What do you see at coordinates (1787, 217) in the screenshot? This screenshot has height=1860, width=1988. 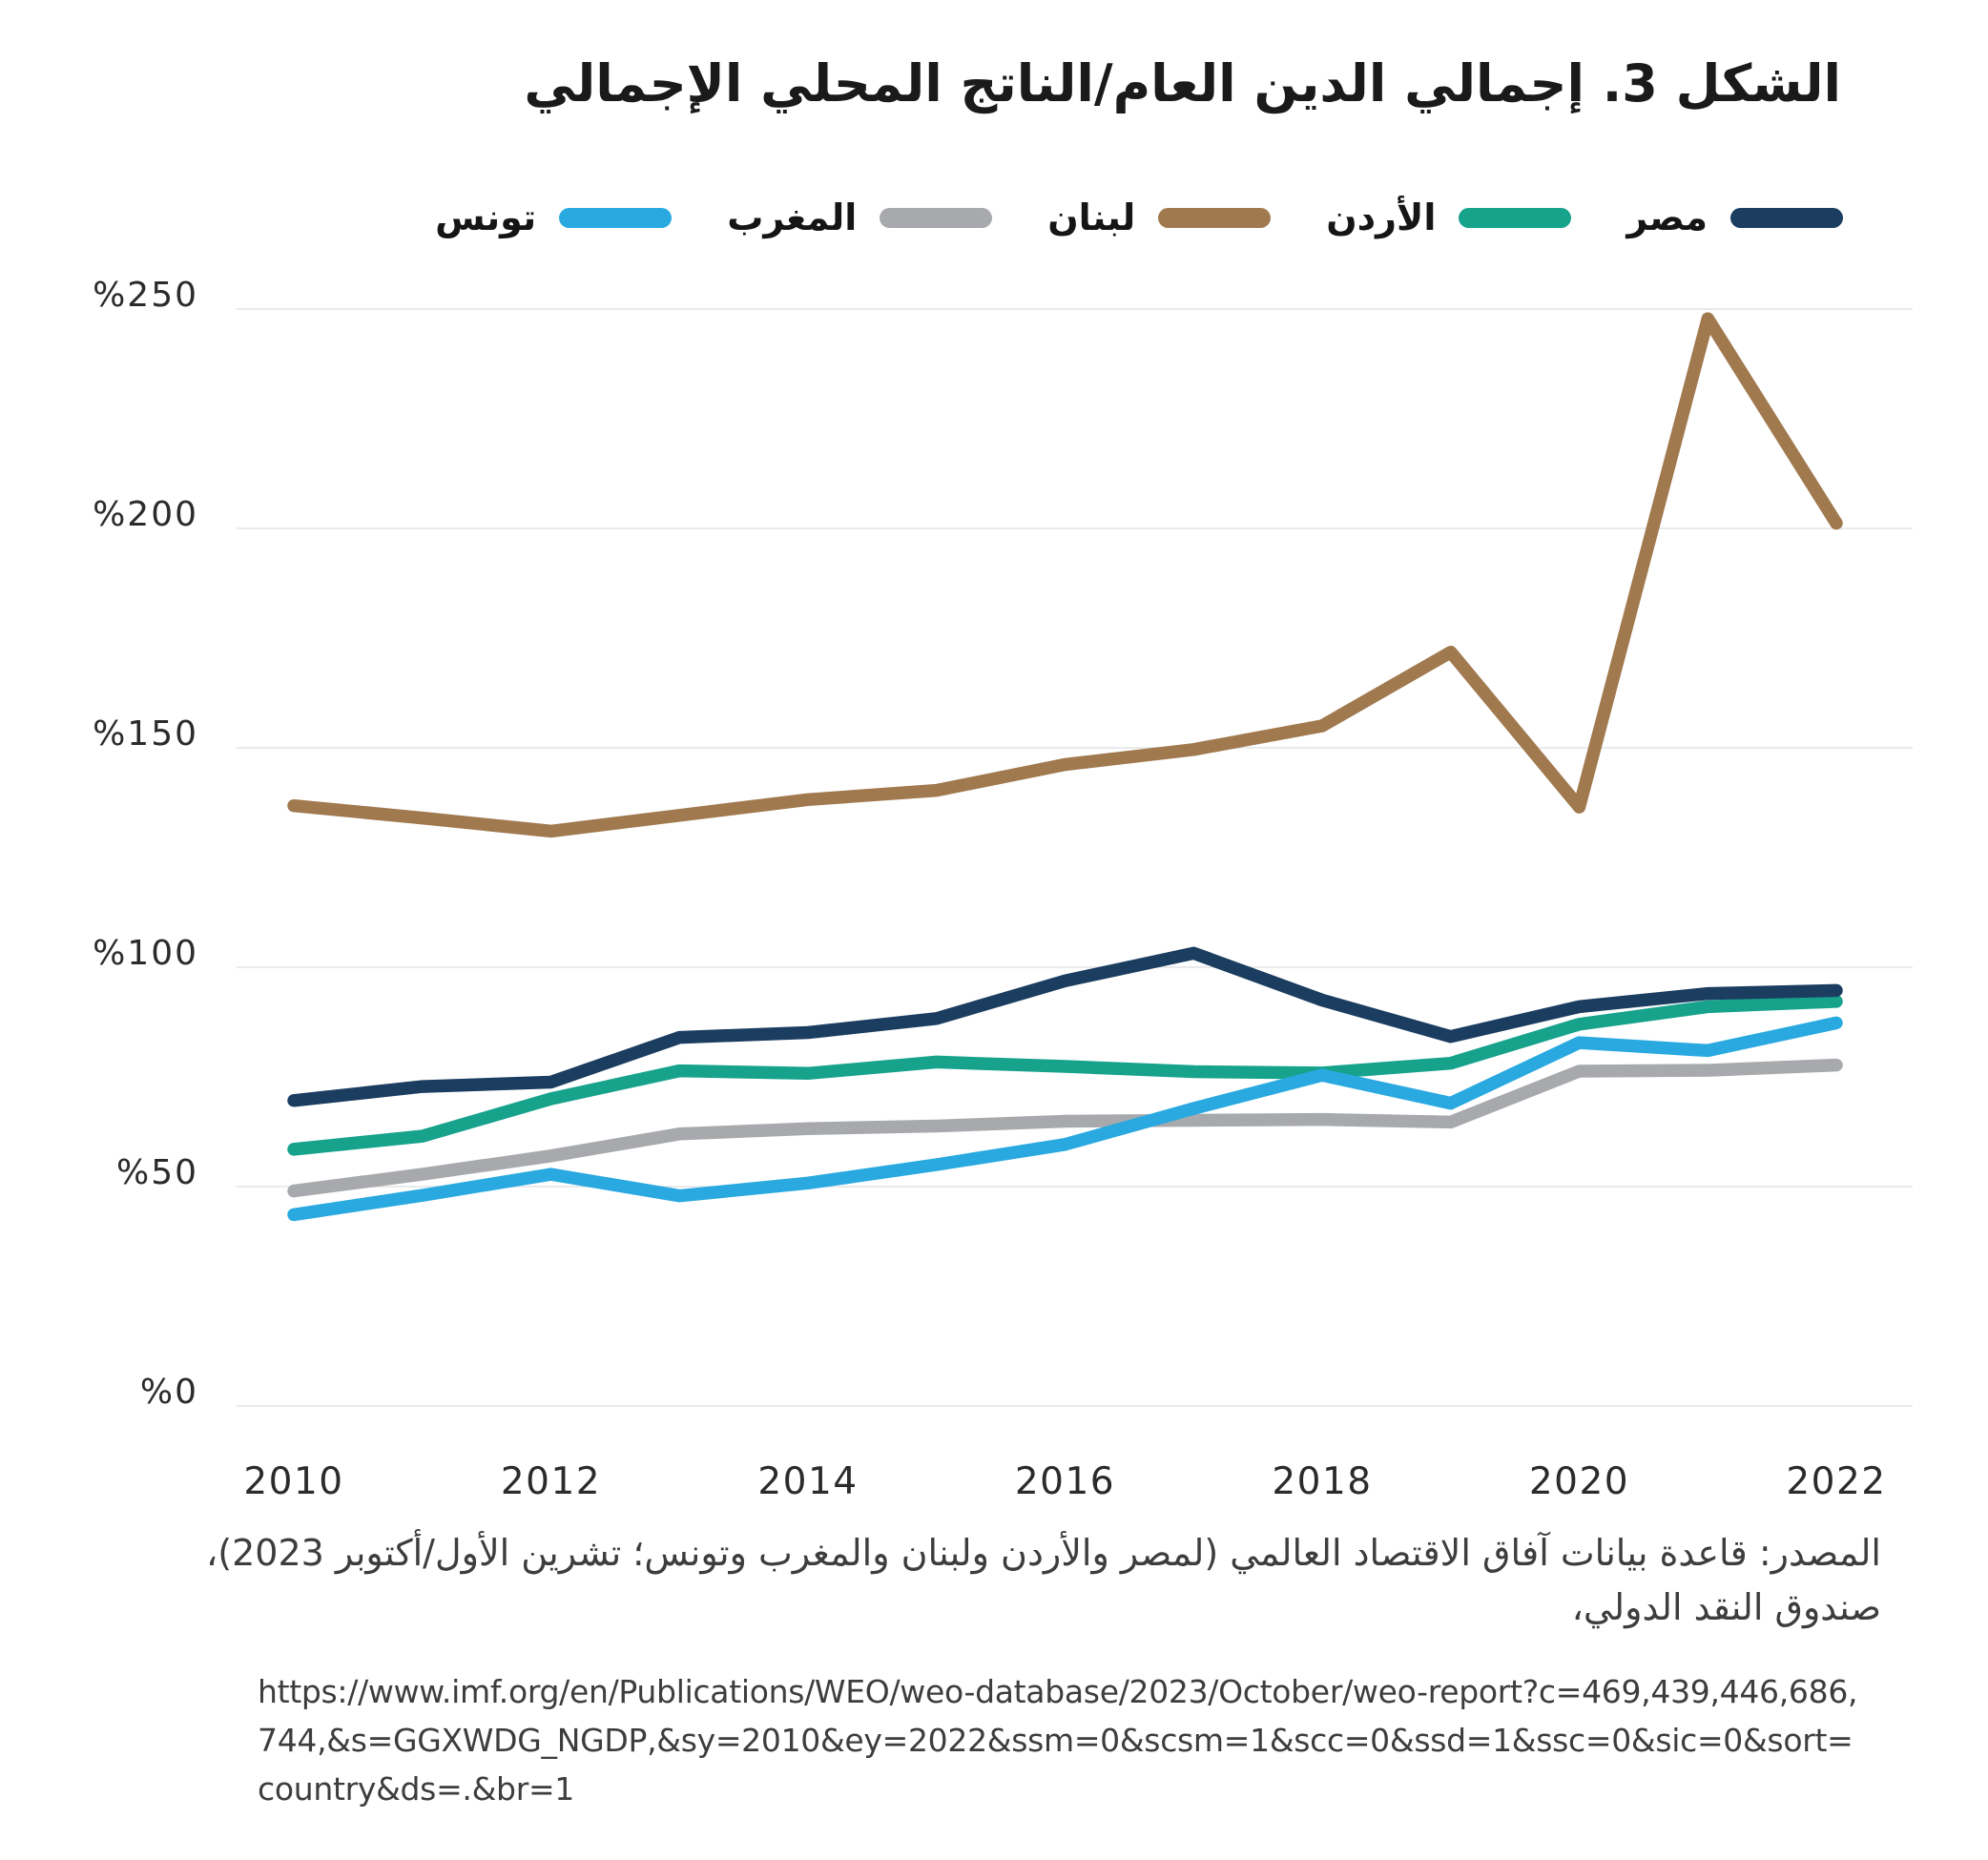 I see `legend-swatch-egypt` at bounding box center [1787, 217].